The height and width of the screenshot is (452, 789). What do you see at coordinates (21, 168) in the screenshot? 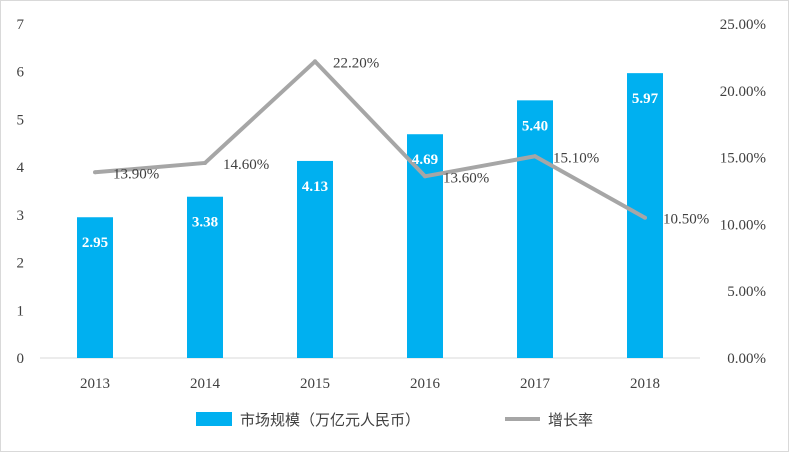
I see `y-left-tick-label: 4` at bounding box center [21, 168].